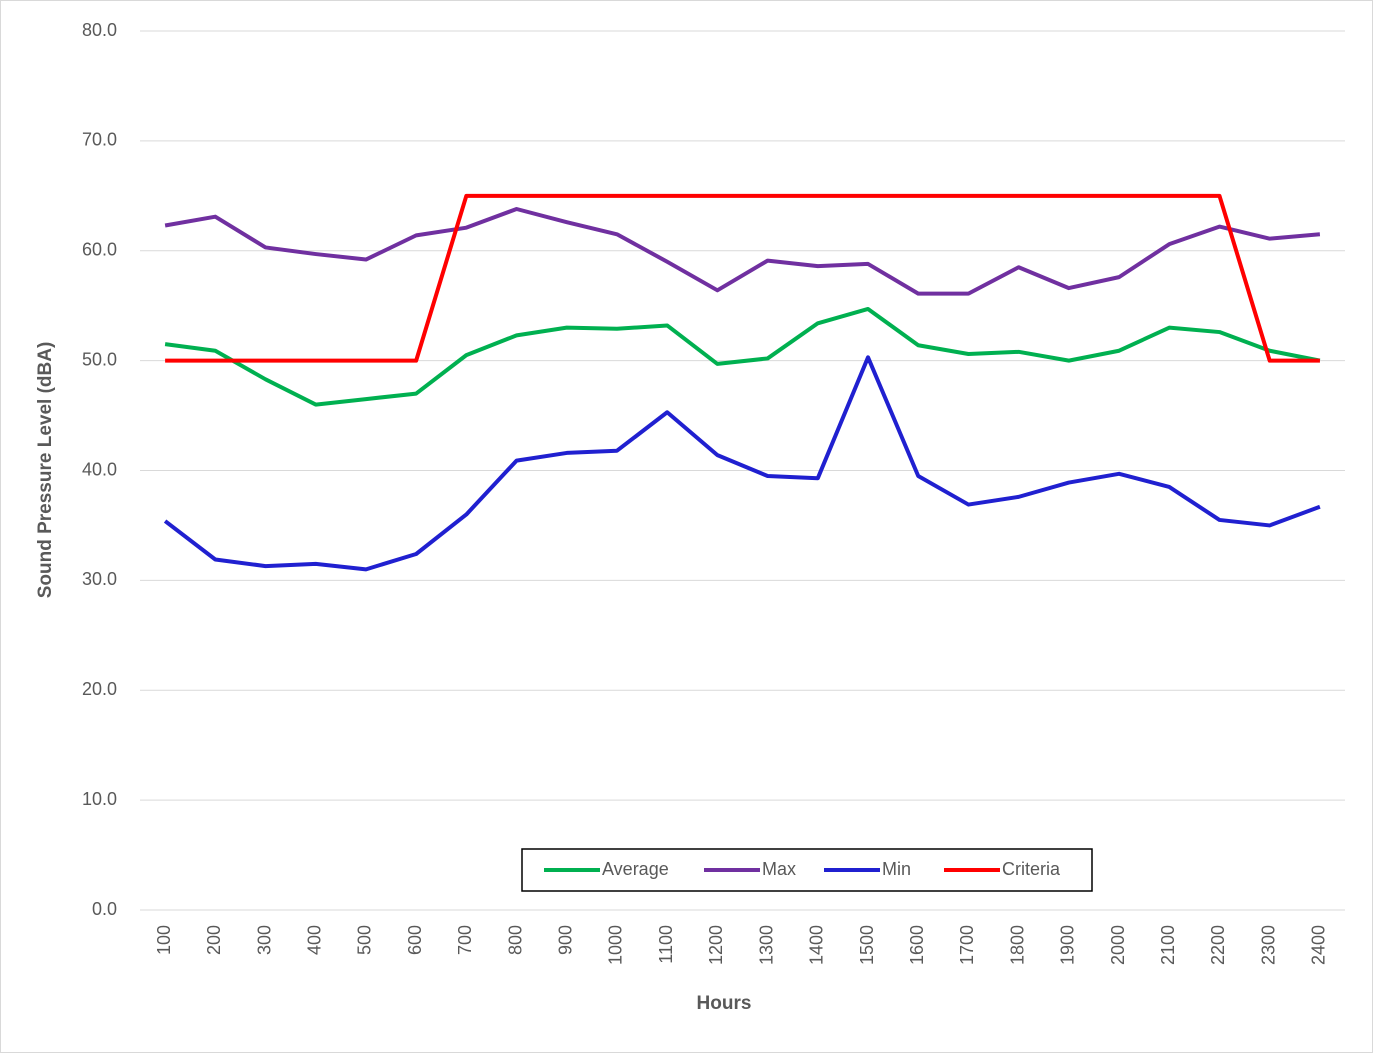  I want to click on y-tick-label: 10.0, so click(99, 799).